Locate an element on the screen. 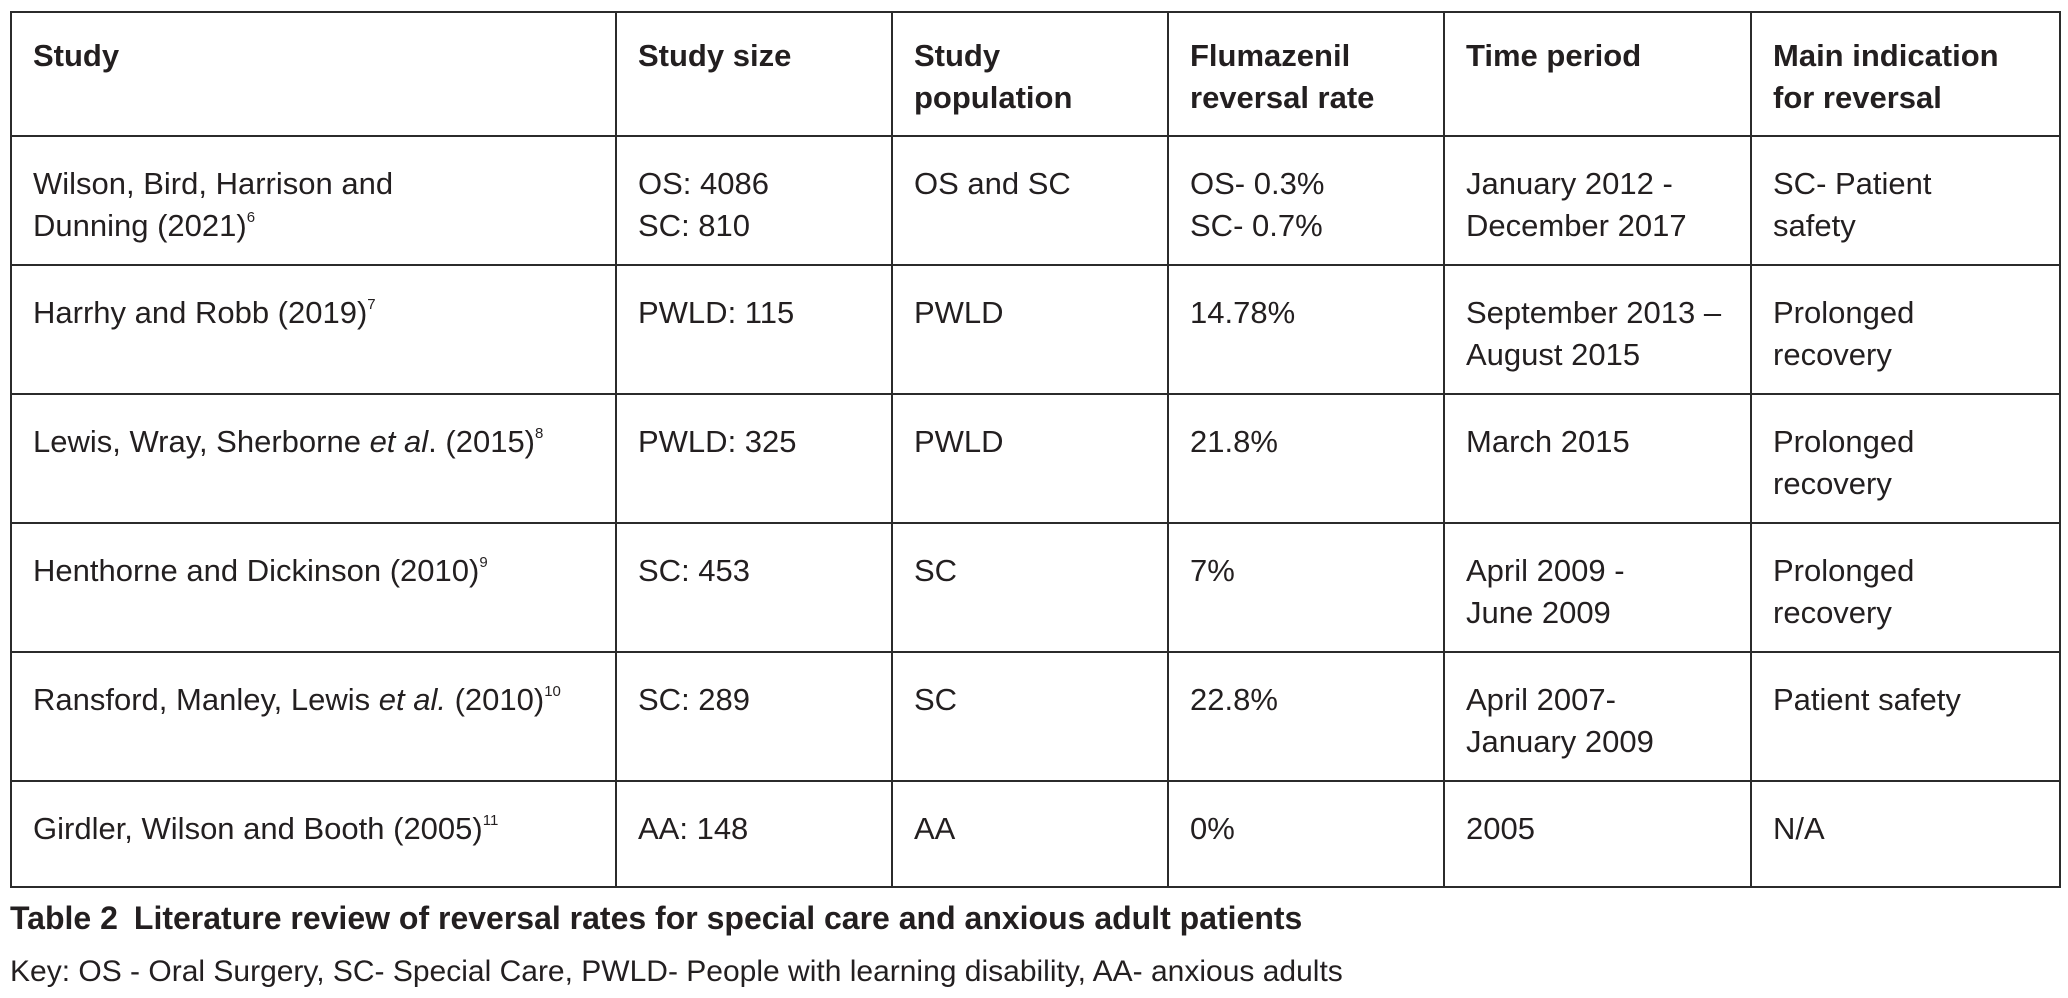 The width and height of the screenshot is (2068, 998). cell-reversal-rate: 7% is located at coordinates (1306, 587).